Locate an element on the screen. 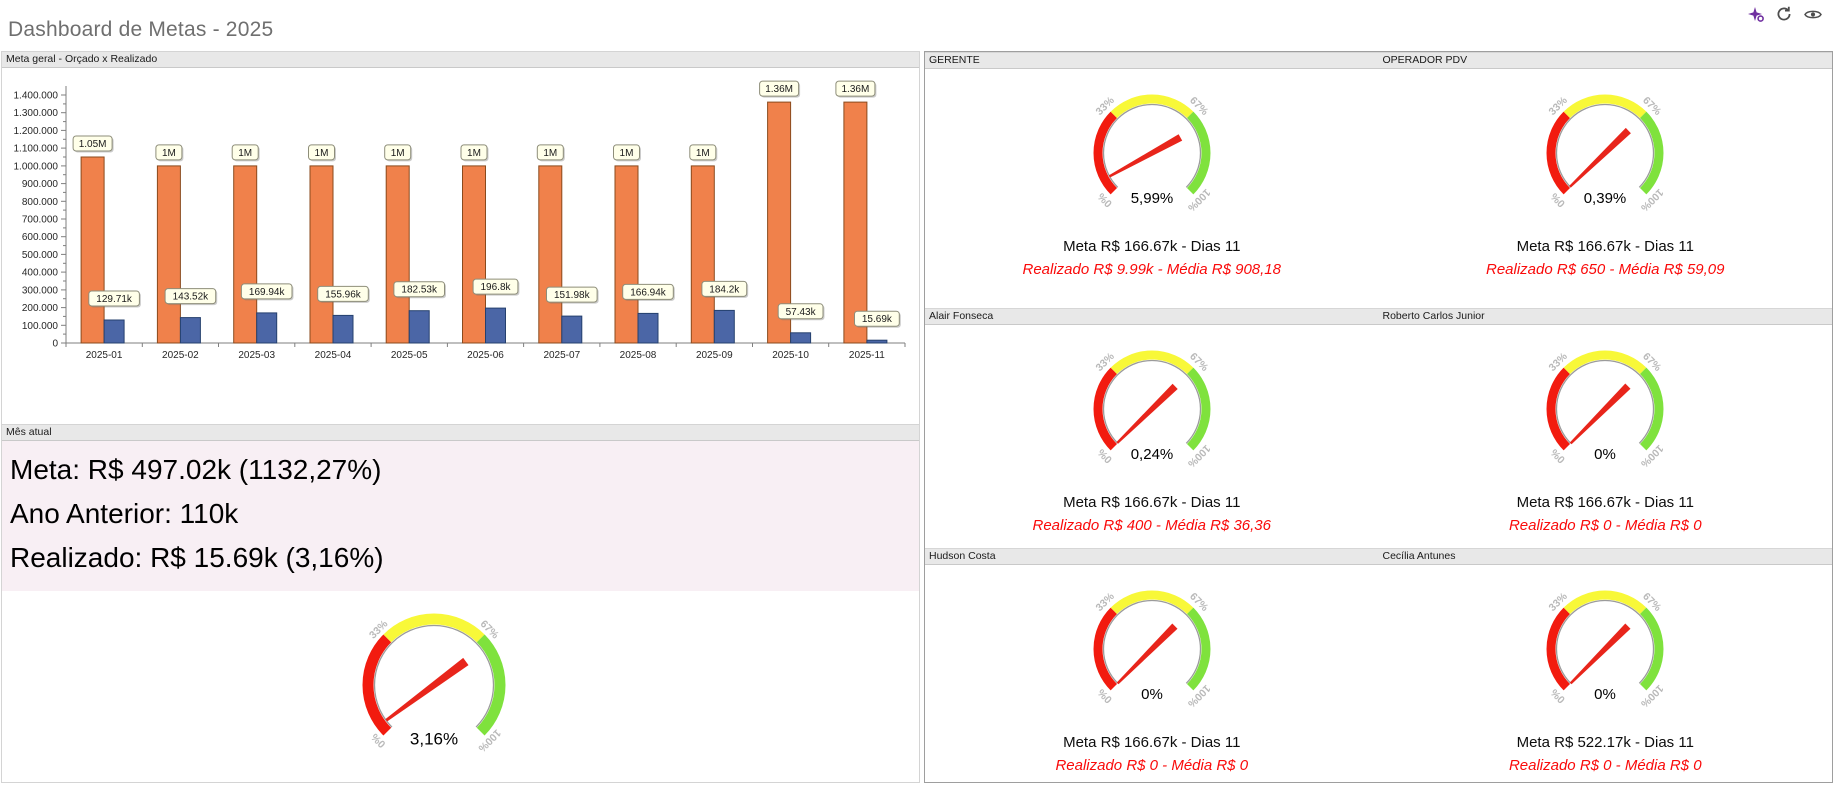  x-tick-label: 2025-07 is located at coordinates (561, 355).